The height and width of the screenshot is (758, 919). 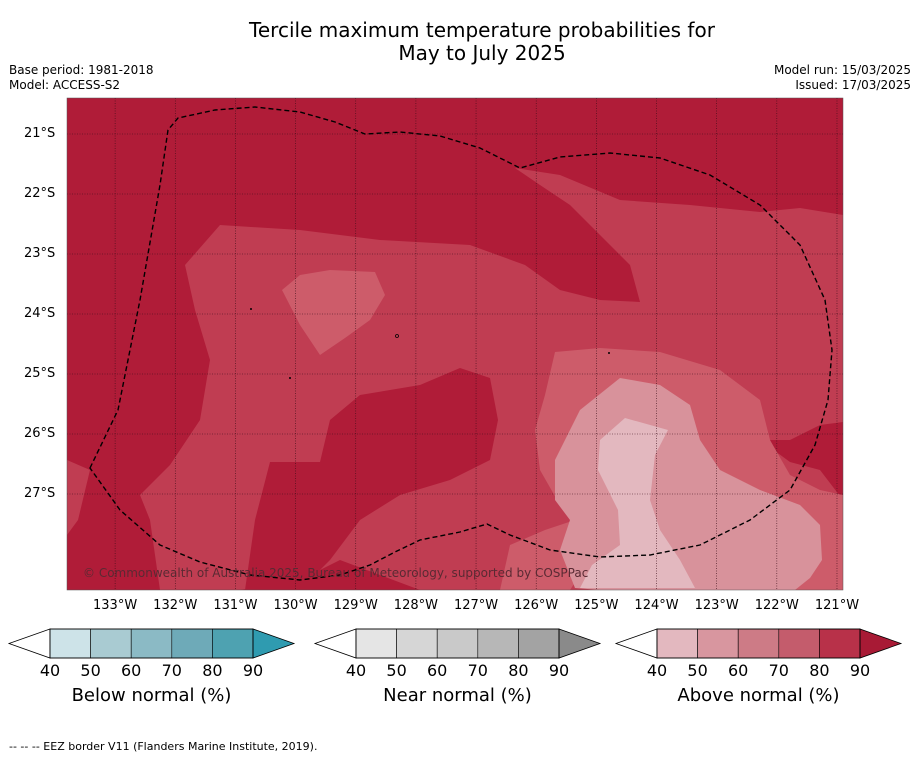 I want to click on meta-right: Model run: 15/03/2025 Issued: 17/03/2025, so click(x=842, y=78).